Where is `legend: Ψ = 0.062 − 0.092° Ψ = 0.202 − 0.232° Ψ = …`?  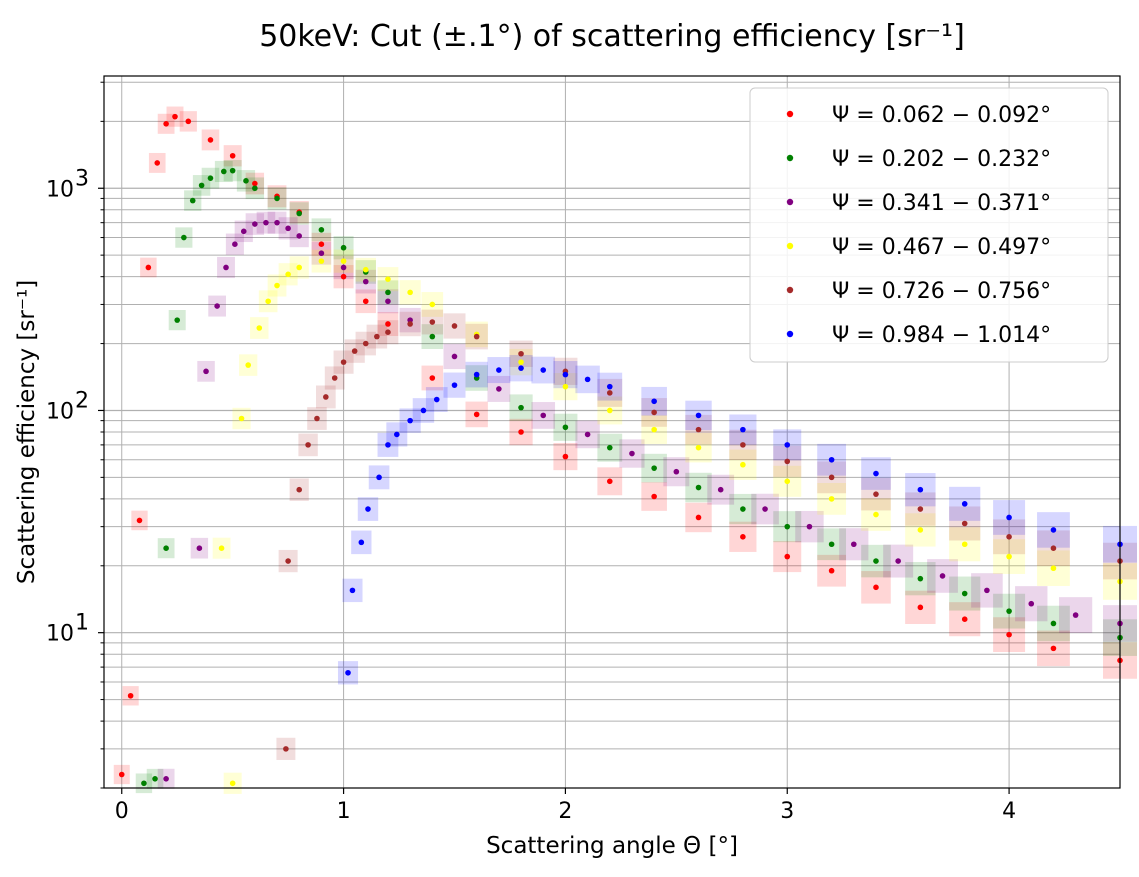 legend: Ψ = 0.062 − 0.092° Ψ = 0.202 − 0.232° Ψ = … is located at coordinates (929, 225).